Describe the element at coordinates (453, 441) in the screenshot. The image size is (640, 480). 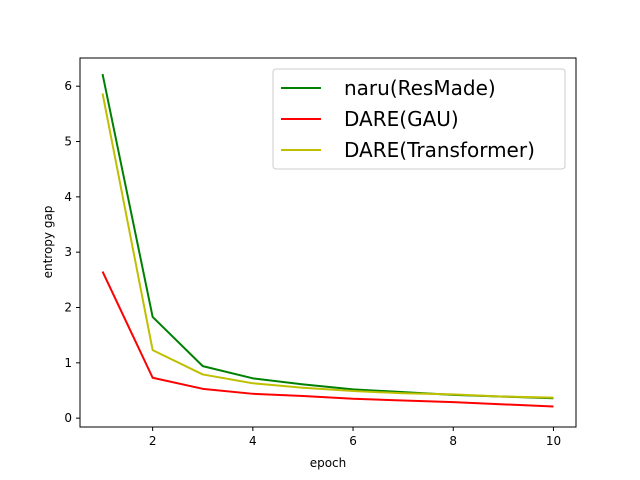
I see `x-tick-label: 8` at that location.